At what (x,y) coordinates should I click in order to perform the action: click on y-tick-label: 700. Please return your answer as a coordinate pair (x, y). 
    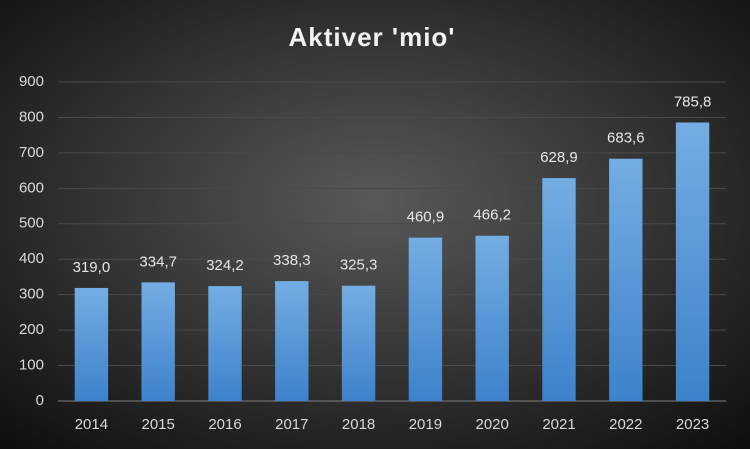
    Looking at the image, I should click on (31, 152).